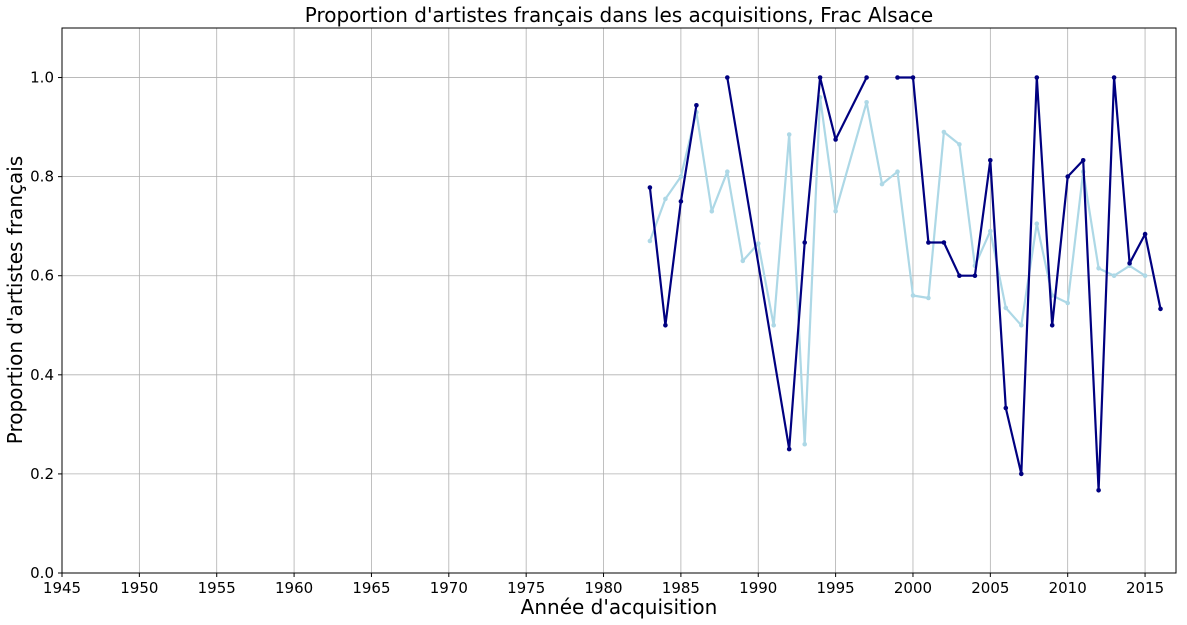 Image resolution: width=1187 pixels, height=625 pixels. What do you see at coordinates (294, 588) in the screenshot?
I see `x-tick-label: 1960` at bounding box center [294, 588].